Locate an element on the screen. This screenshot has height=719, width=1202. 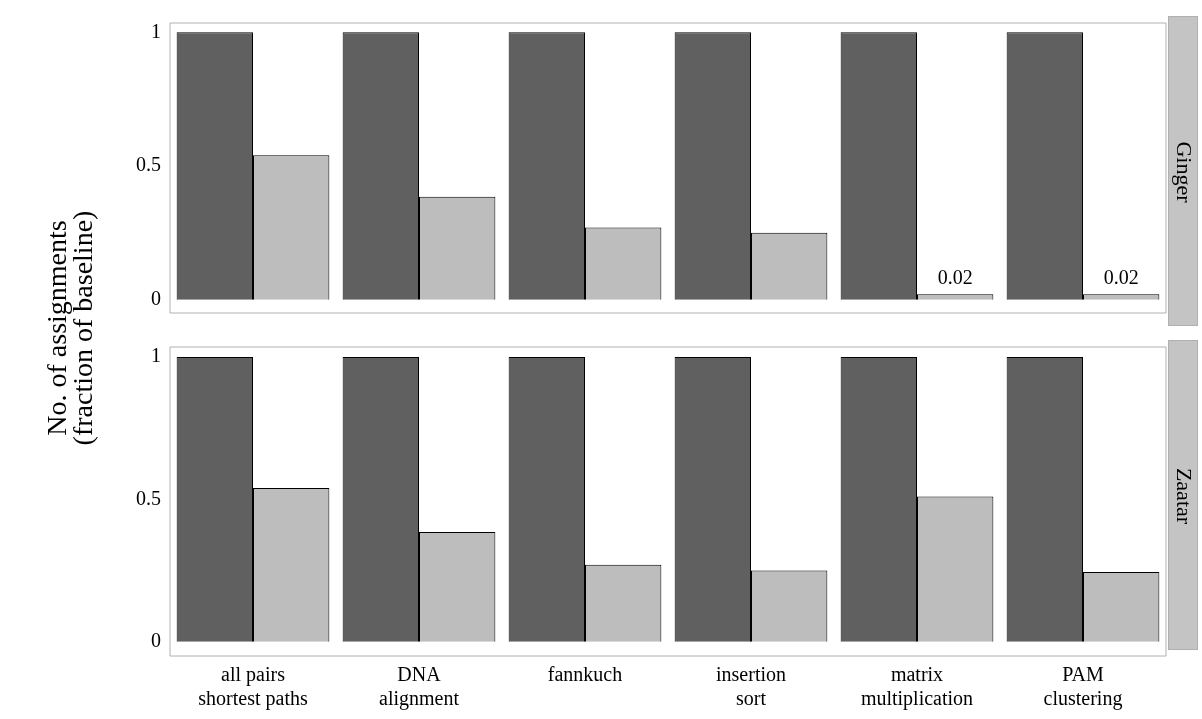
text: Zaatar is located at coordinates (1184, 496).